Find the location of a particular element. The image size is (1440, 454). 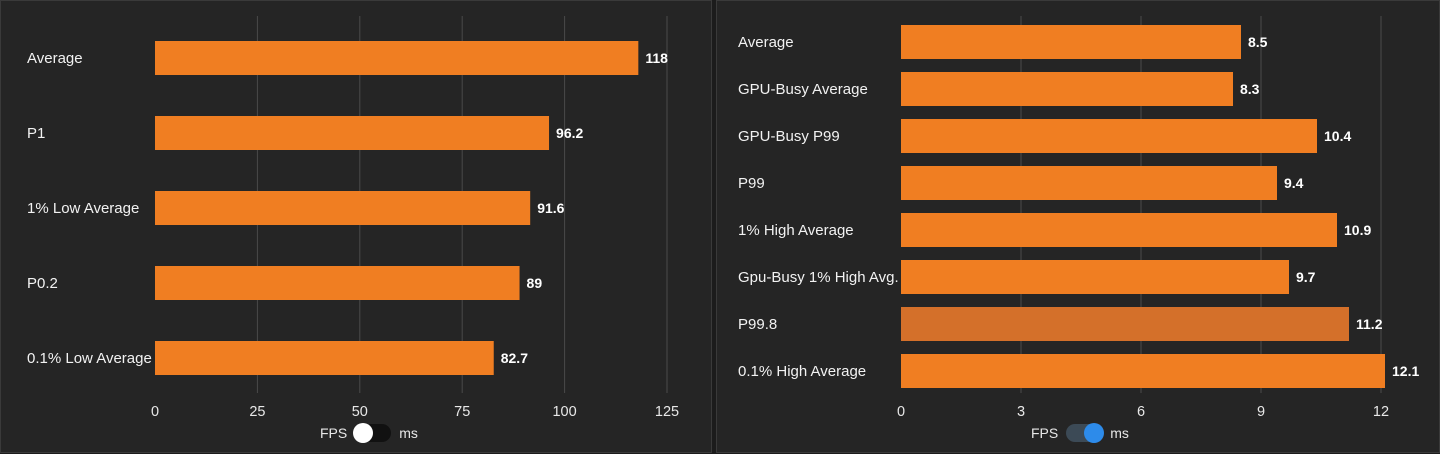

data-label: 11.2 is located at coordinates (1369, 324).